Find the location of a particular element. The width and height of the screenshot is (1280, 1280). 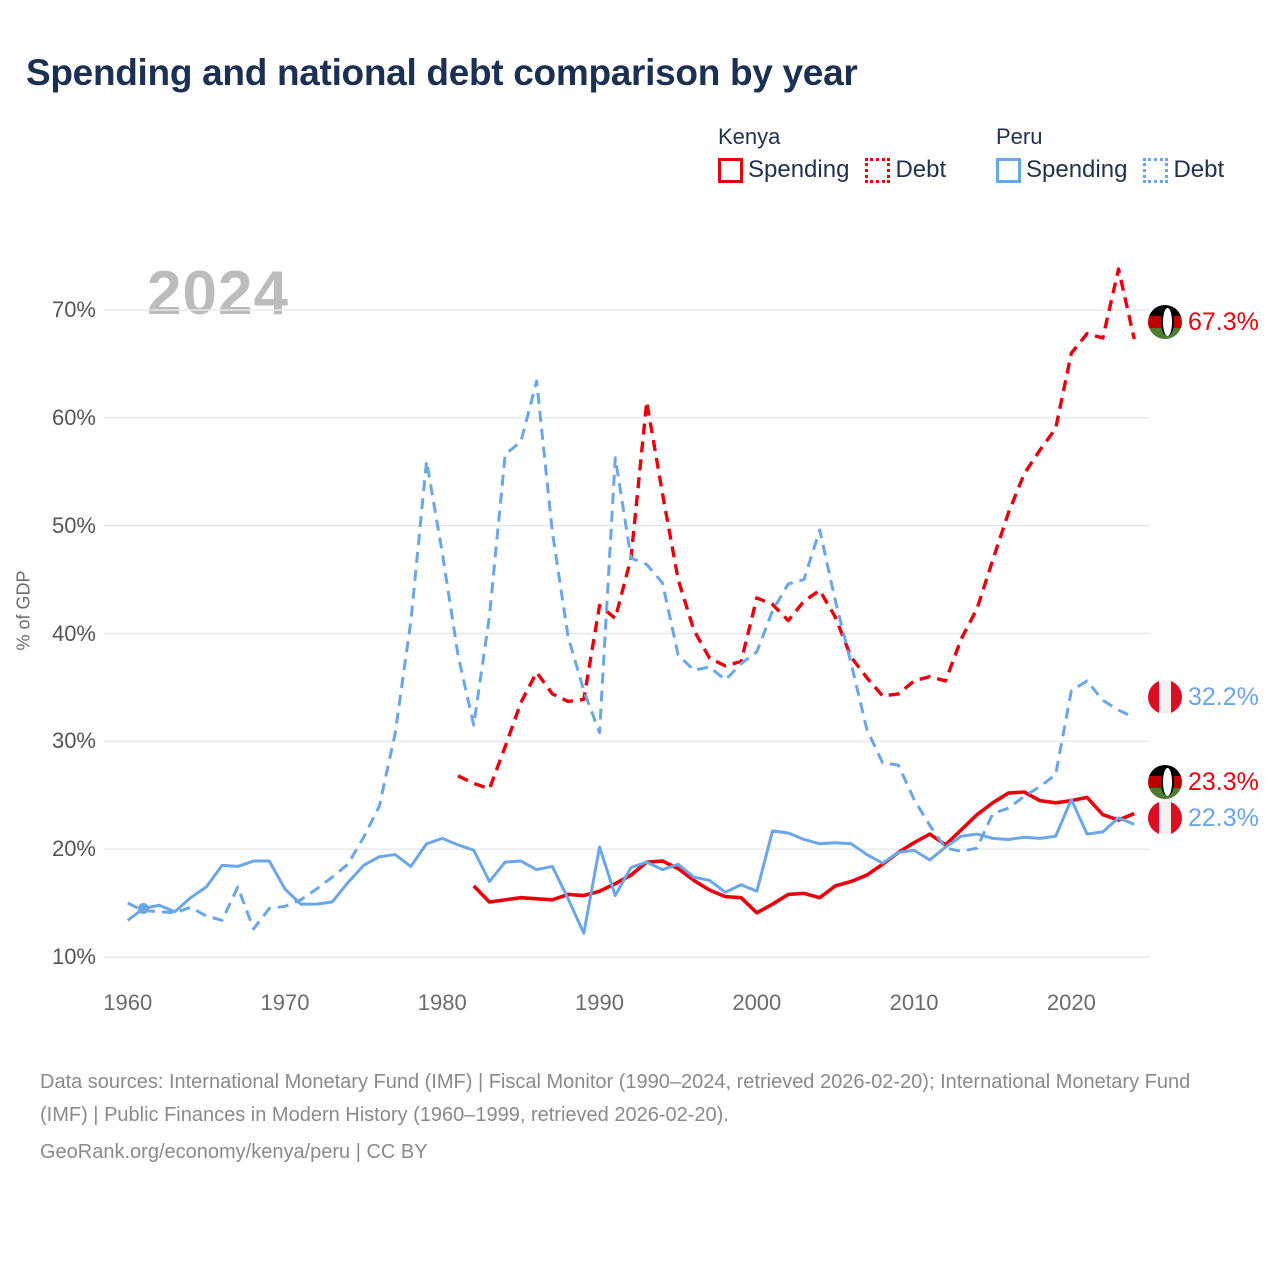

legend-item-kenya-debt: Debt is located at coordinates (905, 170).